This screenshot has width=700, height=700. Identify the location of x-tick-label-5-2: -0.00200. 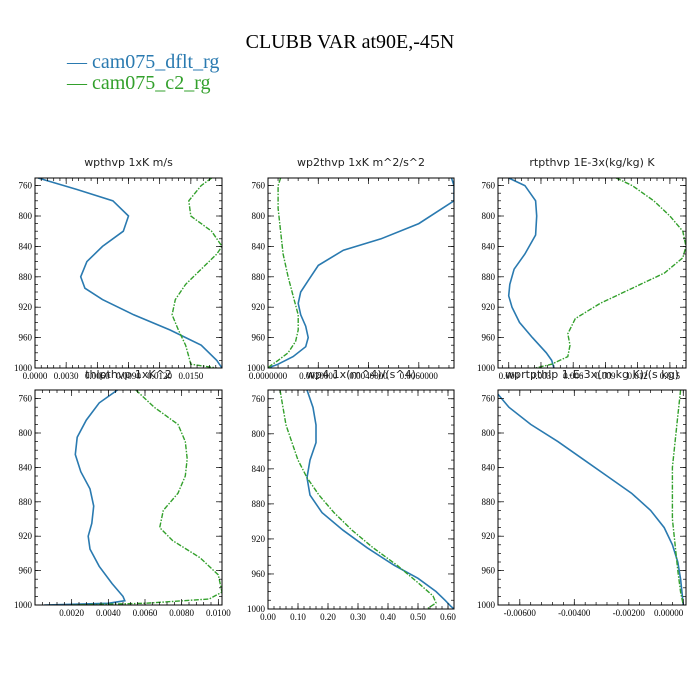
(629, 613).